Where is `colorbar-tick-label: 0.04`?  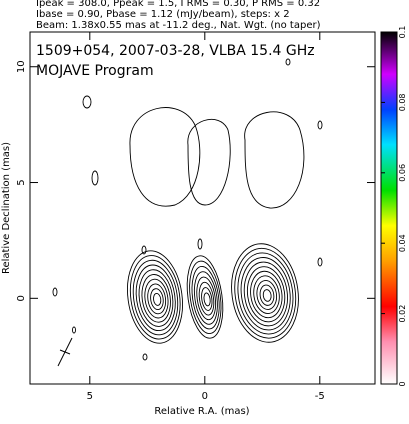 colorbar-tick-label: 0.04 is located at coordinates (402, 243).